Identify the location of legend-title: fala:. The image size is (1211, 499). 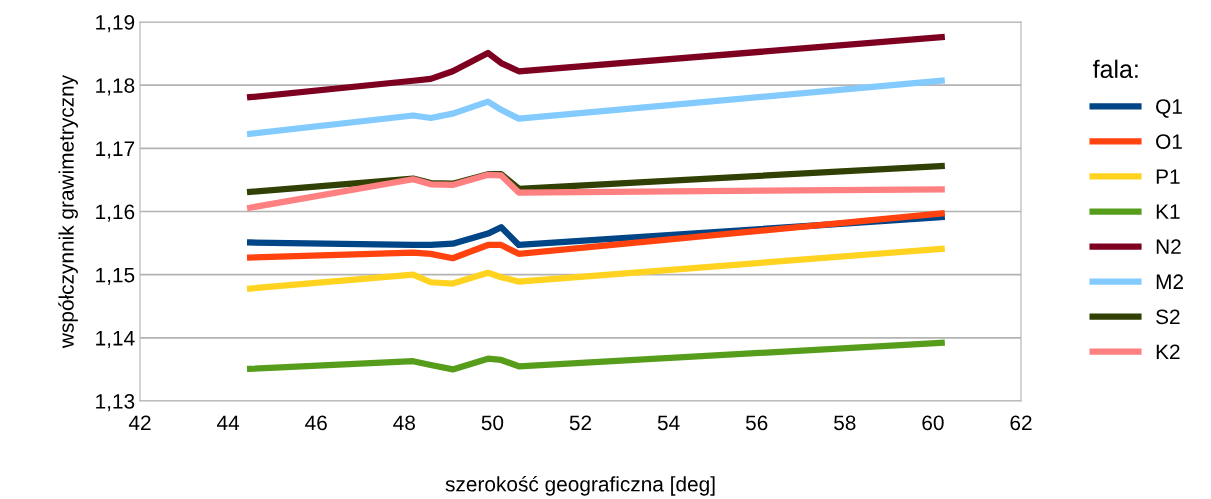
(1115, 69).